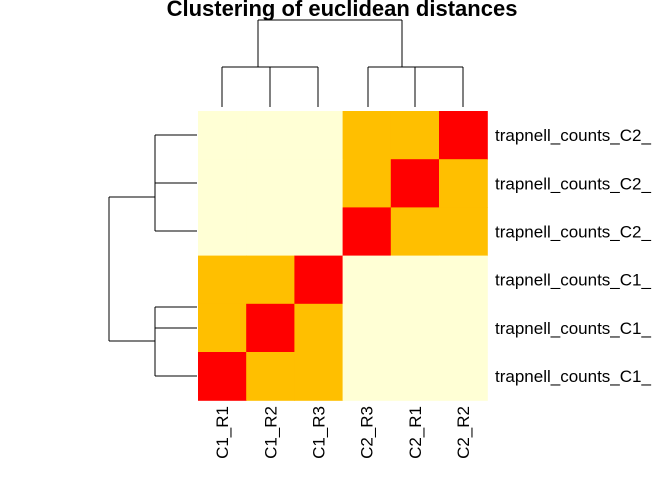  What do you see at coordinates (343, 432) in the screenshot?
I see `column-labels: C1_R1 C1_R2 C1_R3 C2_R3 C2_R1 C2_R2` at bounding box center [343, 432].